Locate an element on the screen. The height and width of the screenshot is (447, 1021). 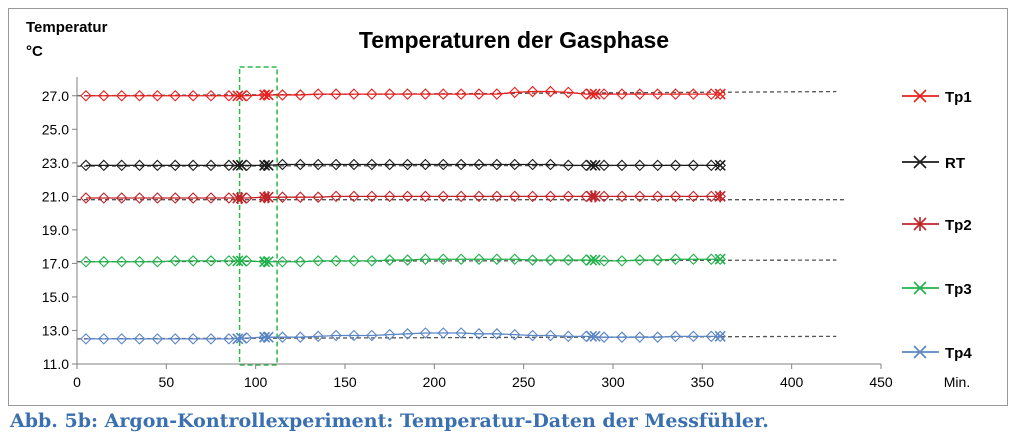
x-tick-label: 200 is located at coordinates (435, 382).